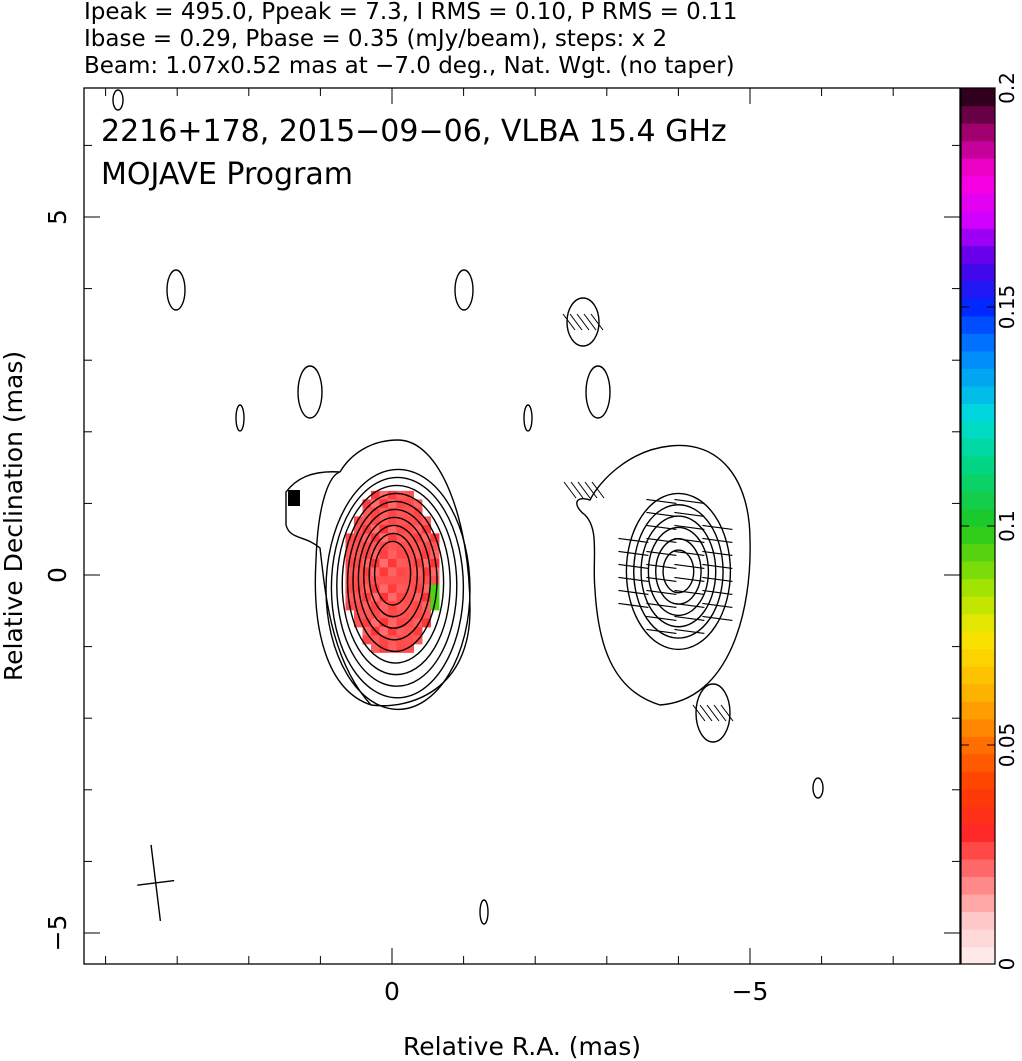  Describe the element at coordinates (1007, 526) in the screenshot. I see `colorbar-tick-label: 0.1` at that location.